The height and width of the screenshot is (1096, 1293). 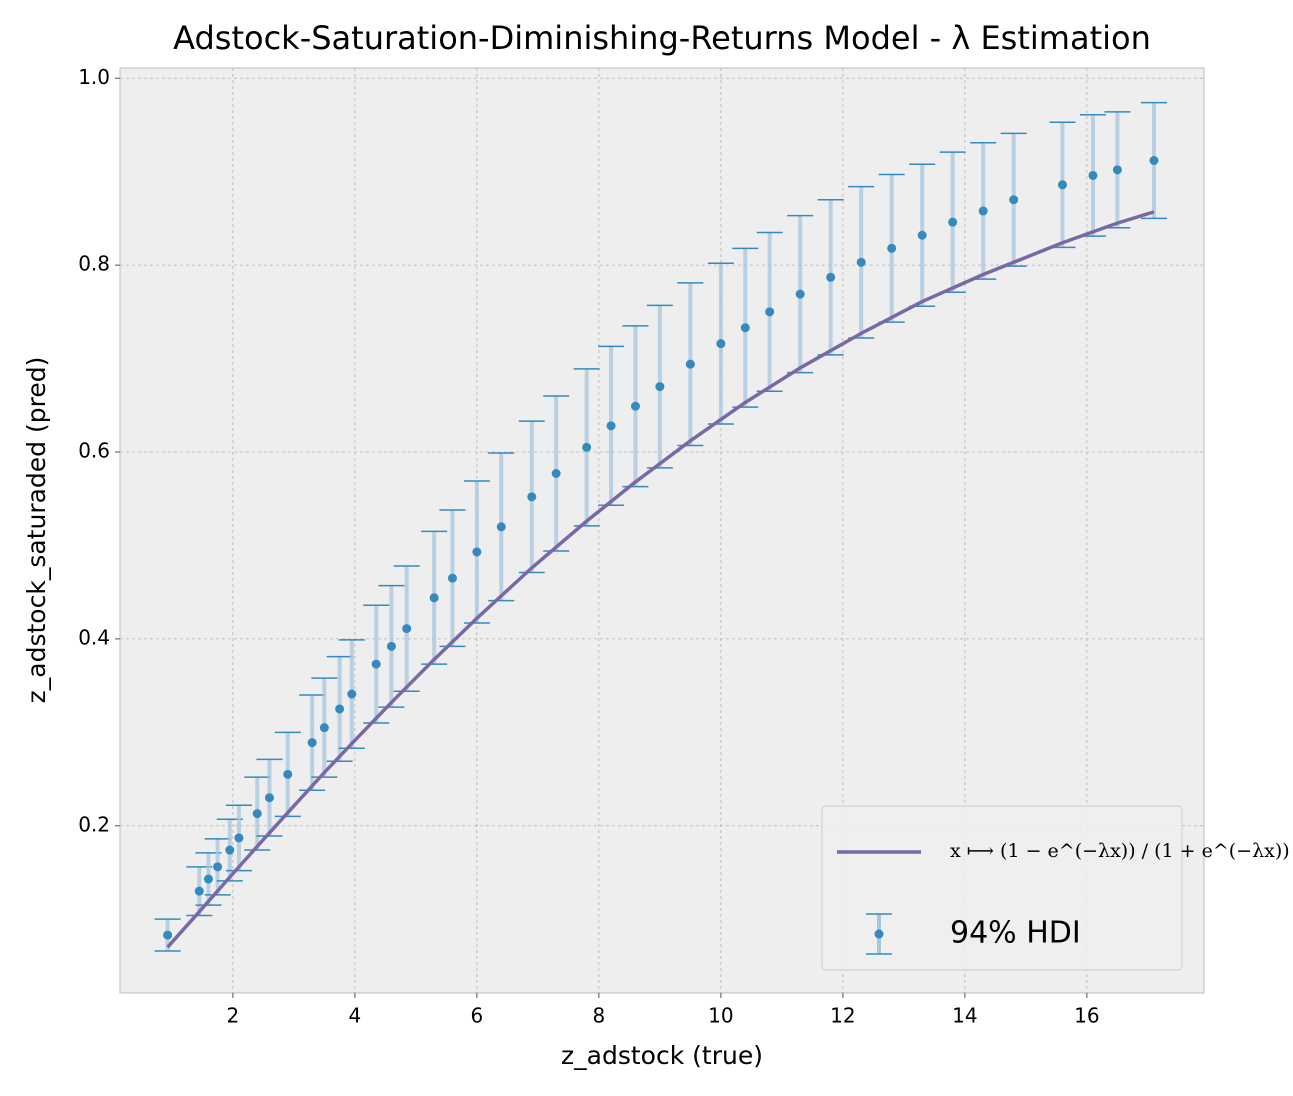 What do you see at coordinates (36, 530) in the screenshot?
I see `y-axis-label: z_adstock_saturaded (pred)` at bounding box center [36, 530].